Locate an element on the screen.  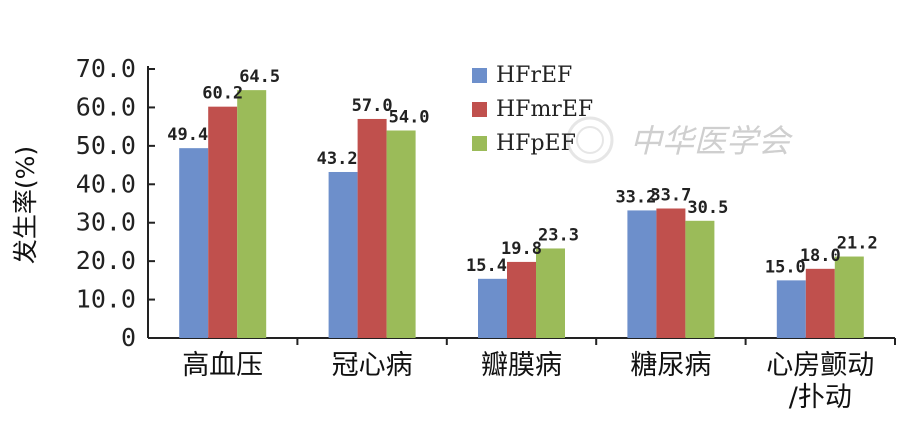
category-labels: 高血压 冠心病 瓣膜病 糖尿病 心房颤动/扑动 is located at coordinates (528, 381).